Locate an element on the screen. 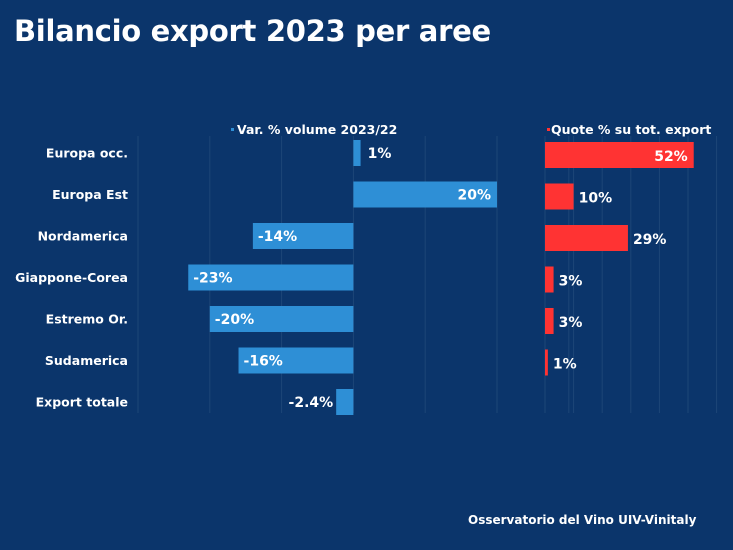 The width and height of the screenshot is (733, 550). category-label: Export totale is located at coordinates (82, 402).